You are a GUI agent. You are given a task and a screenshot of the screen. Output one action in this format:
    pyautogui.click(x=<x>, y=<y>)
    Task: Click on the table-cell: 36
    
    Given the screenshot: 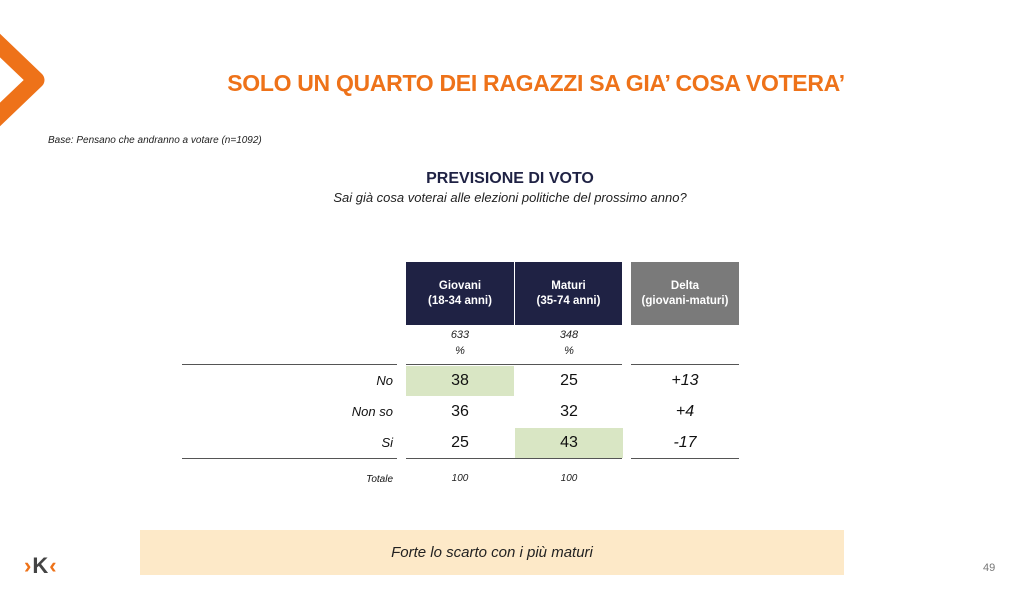 What is the action you would take?
    pyautogui.click(x=460, y=411)
    